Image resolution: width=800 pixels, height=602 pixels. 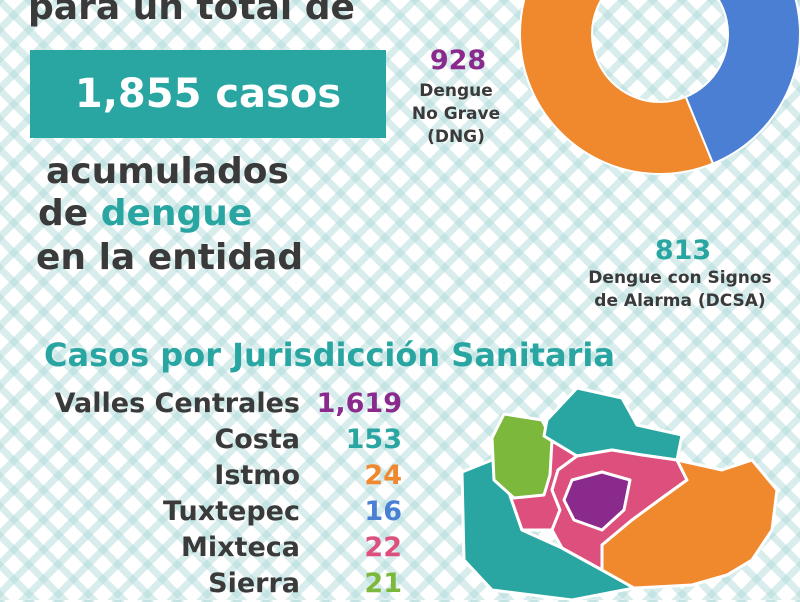 I want to click on row-name-sierra: Sierra, so click(x=254, y=583).